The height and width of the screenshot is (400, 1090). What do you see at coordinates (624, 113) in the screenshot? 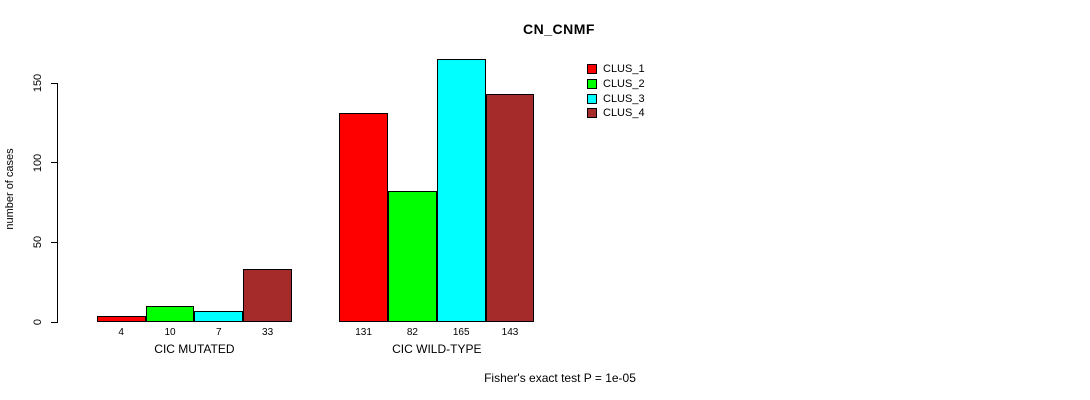
I see `legend-label: CLUS_4` at bounding box center [624, 113].